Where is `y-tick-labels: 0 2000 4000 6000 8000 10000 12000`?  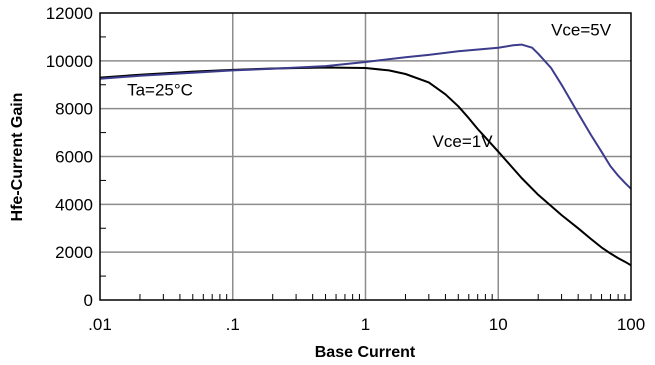 y-tick-labels: 0 2000 4000 6000 8000 10000 12000 is located at coordinates (69, 157).